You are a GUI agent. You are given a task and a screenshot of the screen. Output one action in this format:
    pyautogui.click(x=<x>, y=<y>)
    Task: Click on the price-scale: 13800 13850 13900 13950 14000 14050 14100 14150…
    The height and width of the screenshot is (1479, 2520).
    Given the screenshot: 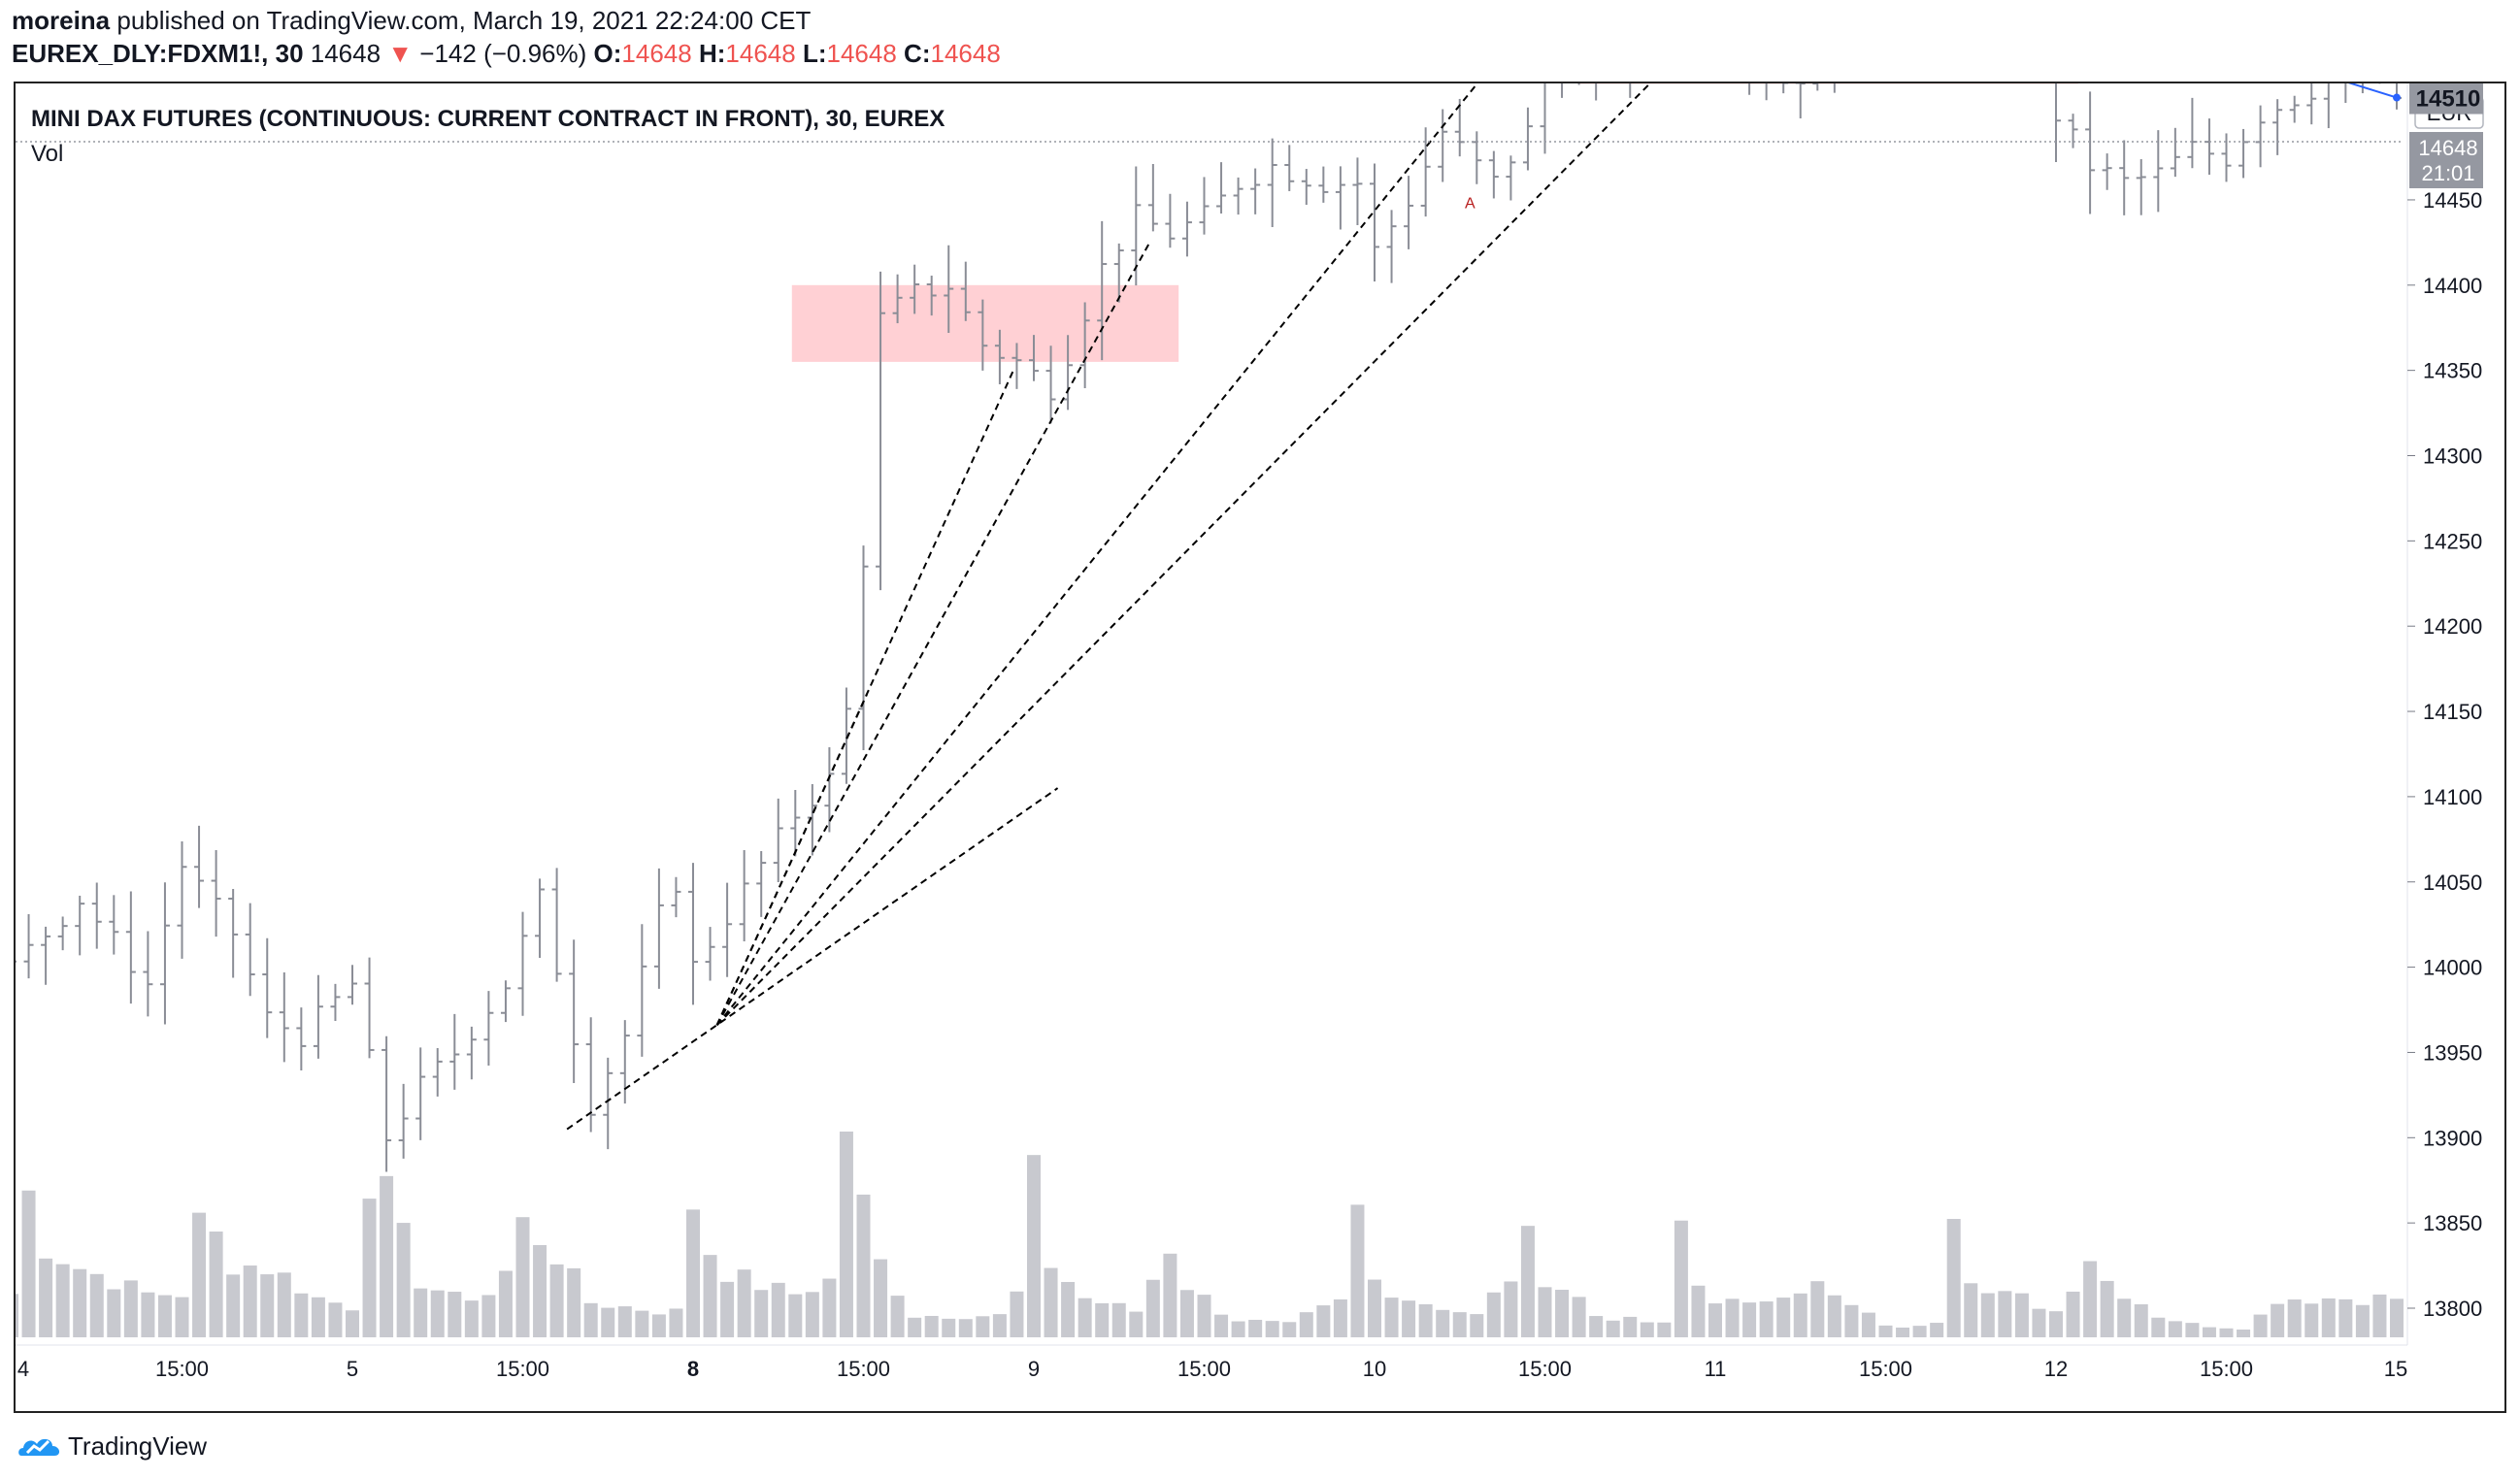 What is the action you would take?
    pyautogui.click(x=2444, y=714)
    